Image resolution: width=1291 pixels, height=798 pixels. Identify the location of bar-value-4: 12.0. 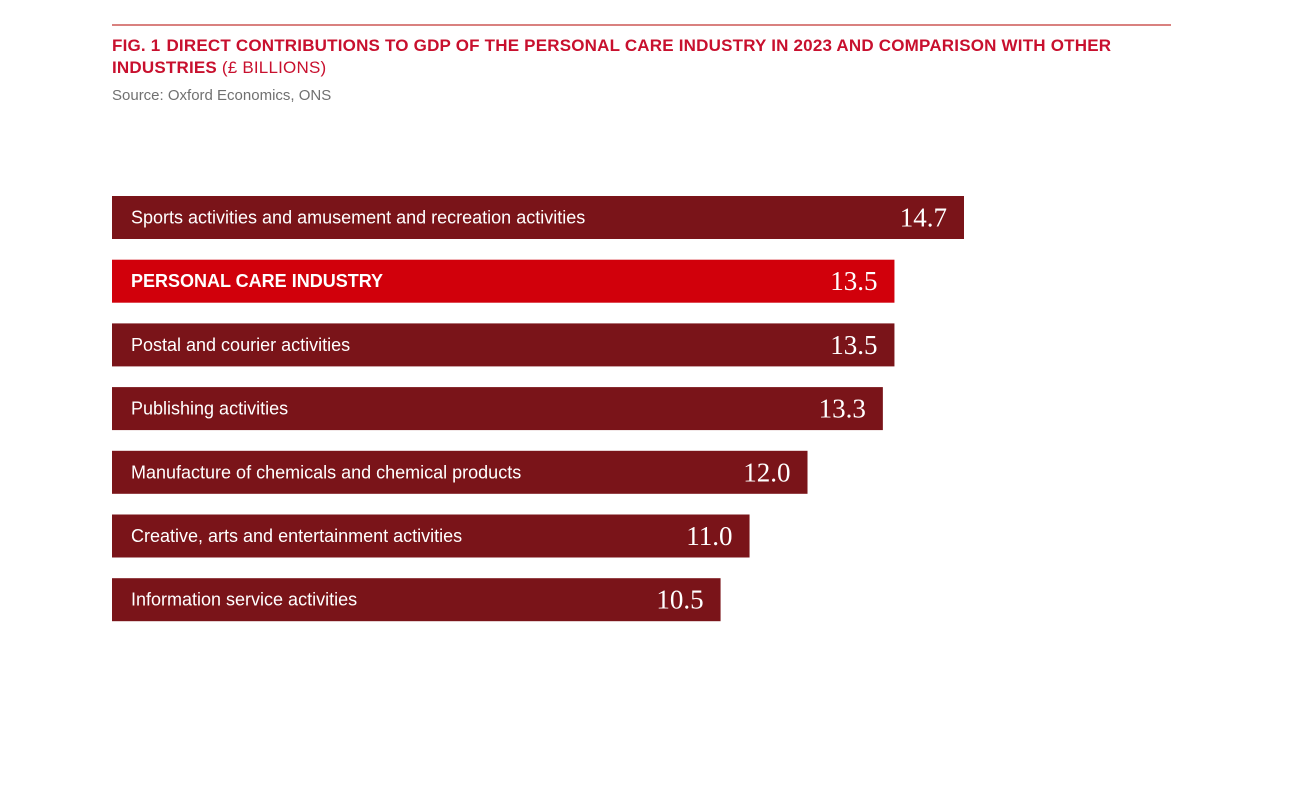
(766, 472).